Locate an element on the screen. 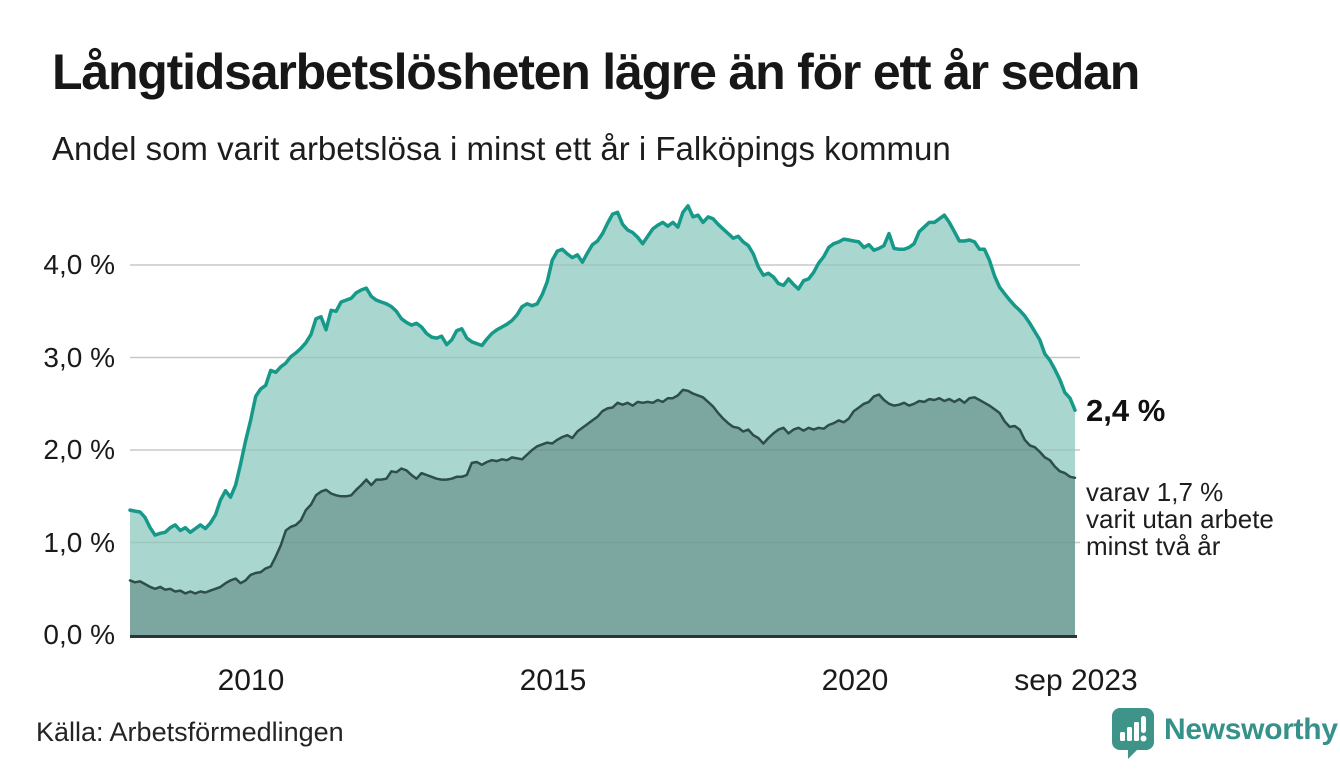 This screenshot has width=1340, height=780. newsworthy-logo: Newsworthy is located at coordinates (1224, 733).